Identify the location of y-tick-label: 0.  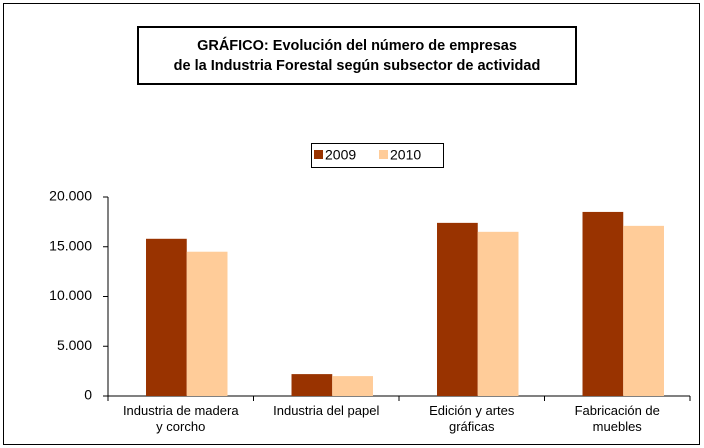
(88, 395).